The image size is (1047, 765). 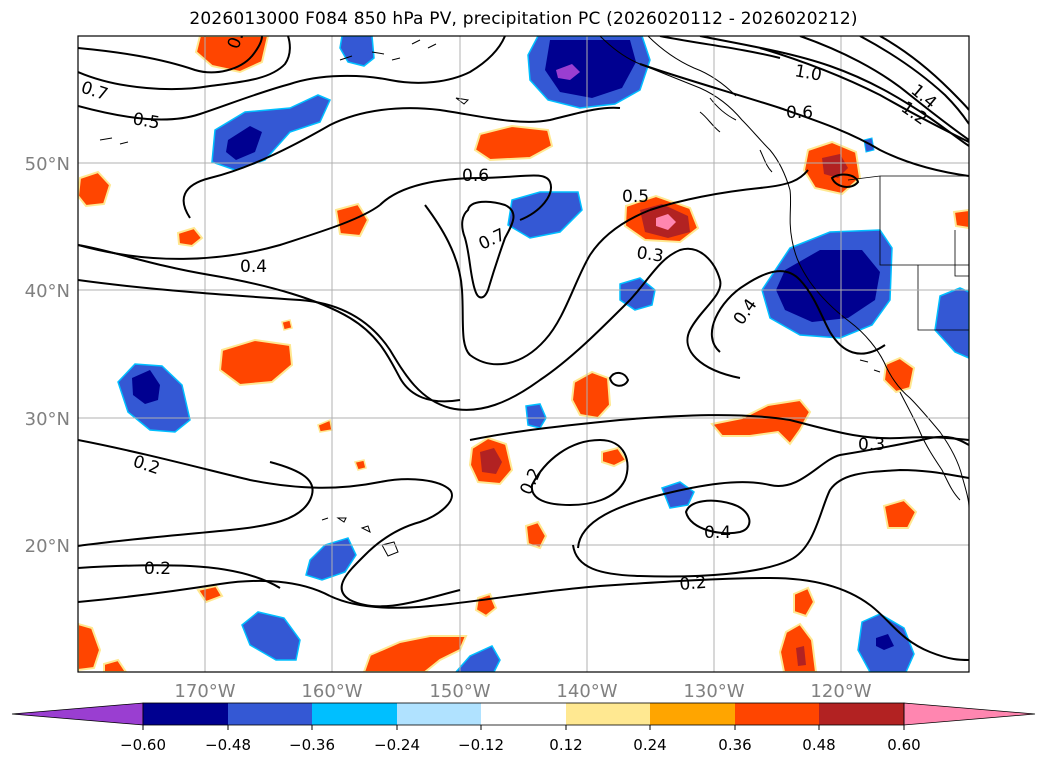 What do you see at coordinates (808, 73) in the screenshot?
I see `contour-label: 1.0` at bounding box center [808, 73].